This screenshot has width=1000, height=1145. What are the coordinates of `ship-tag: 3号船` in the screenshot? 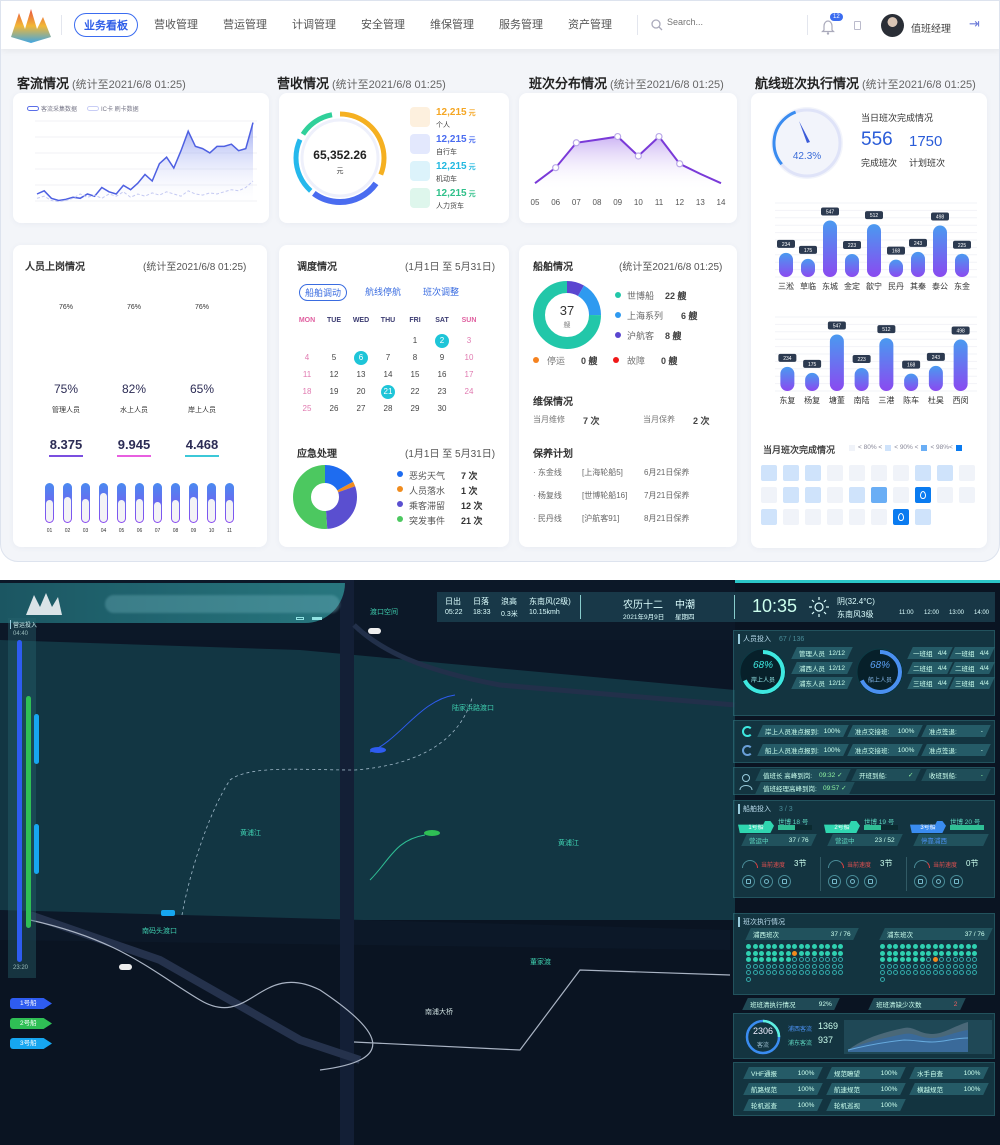 It's located at (31, 1043).